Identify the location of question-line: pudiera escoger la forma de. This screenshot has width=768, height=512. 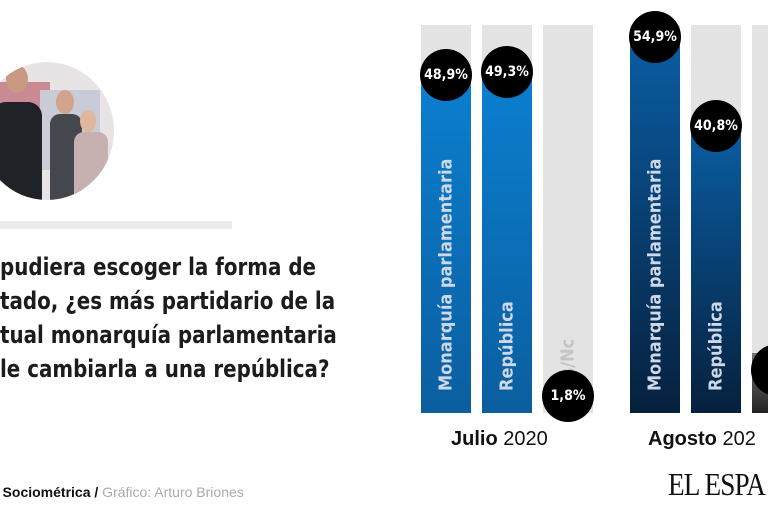
(158, 267).